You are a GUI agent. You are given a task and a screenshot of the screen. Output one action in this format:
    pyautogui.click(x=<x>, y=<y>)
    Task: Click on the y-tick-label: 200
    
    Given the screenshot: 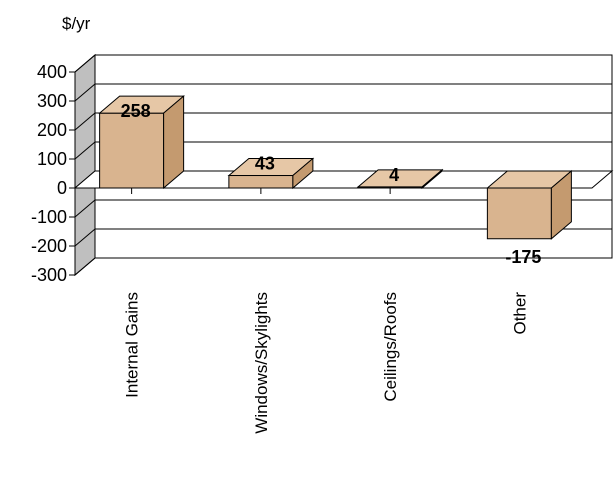 What is the action you would take?
    pyautogui.click(x=52, y=130)
    